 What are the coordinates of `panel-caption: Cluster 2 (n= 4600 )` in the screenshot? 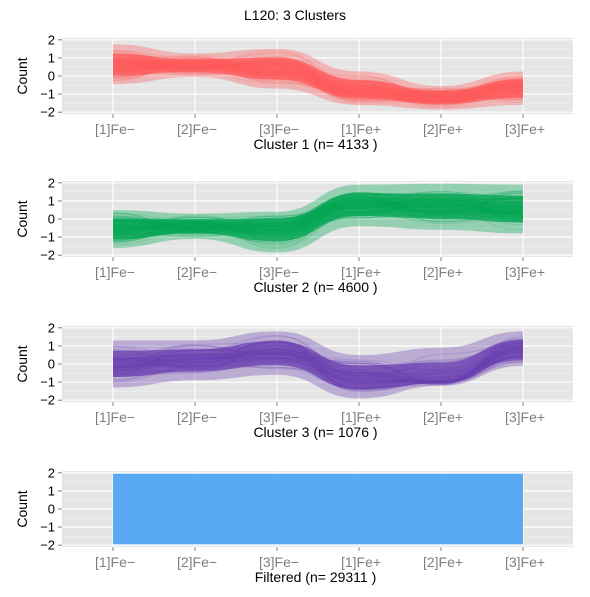 It's located at (315, 287).